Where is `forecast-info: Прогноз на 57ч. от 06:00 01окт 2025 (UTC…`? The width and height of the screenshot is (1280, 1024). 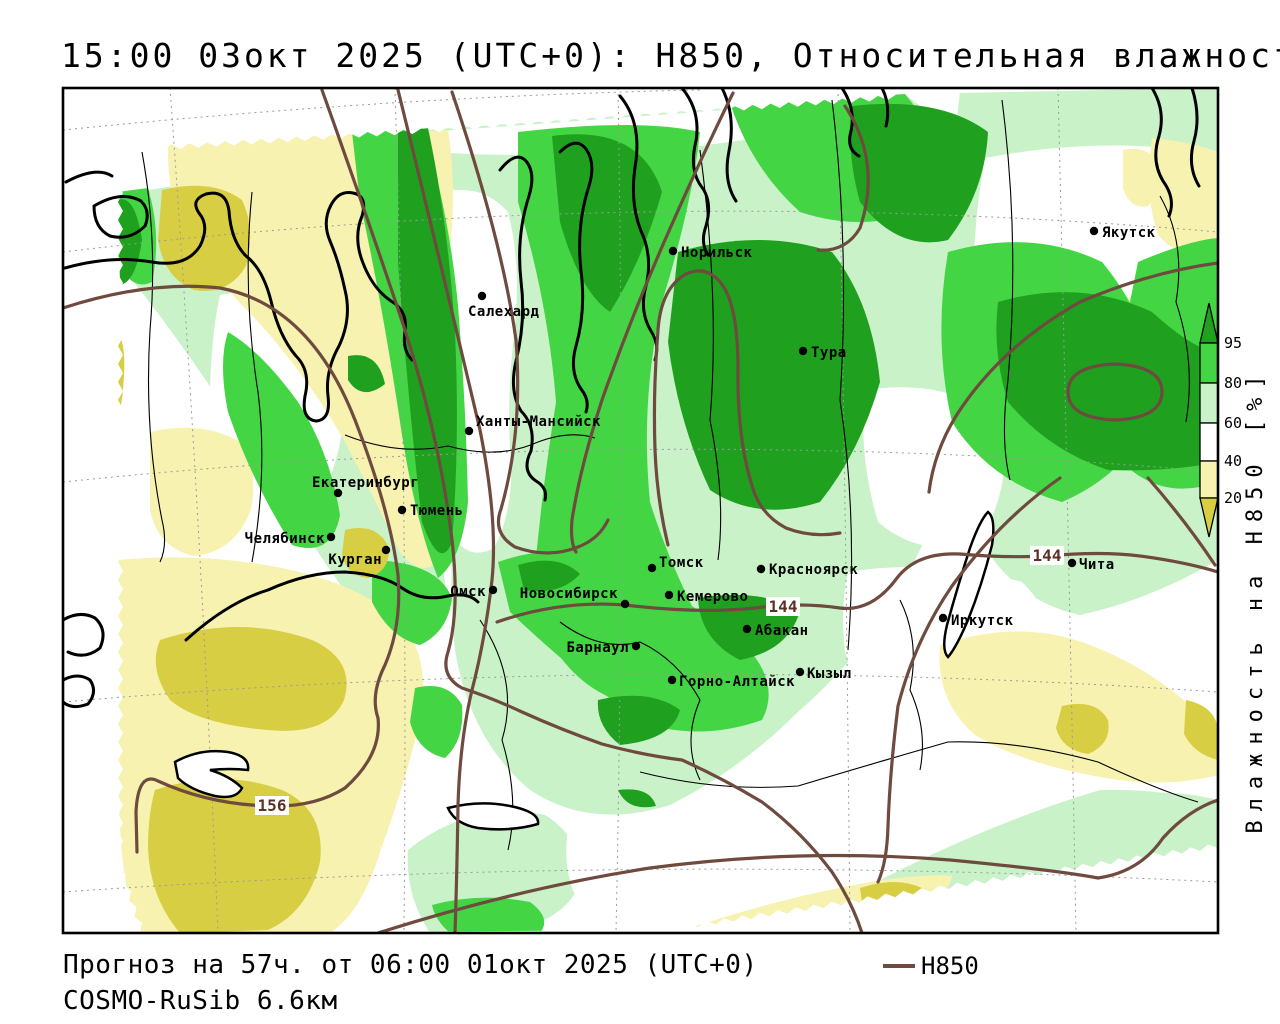 forecast-info: Прогноз на 57ч. от 06:00 01окт 2025 (UTC… is located at coordinates (410, 965).